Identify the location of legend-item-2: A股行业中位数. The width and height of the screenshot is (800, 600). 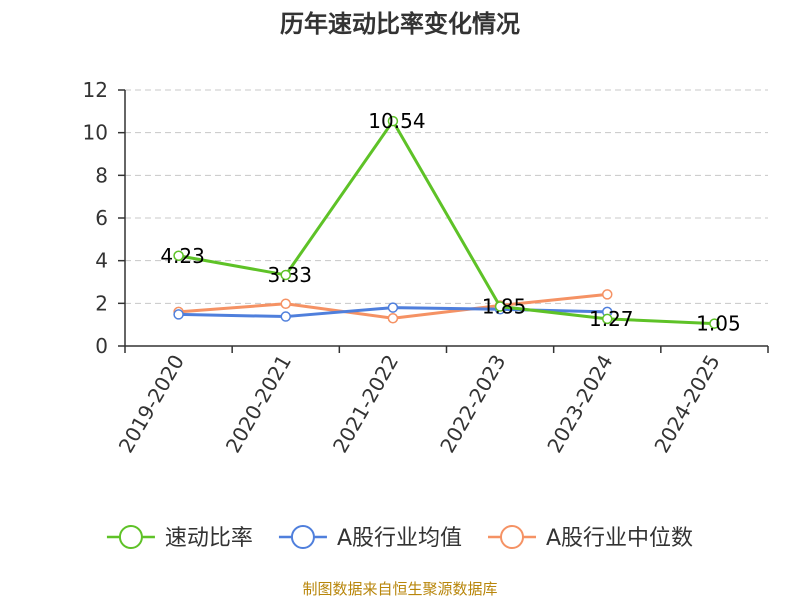
(590, 538).